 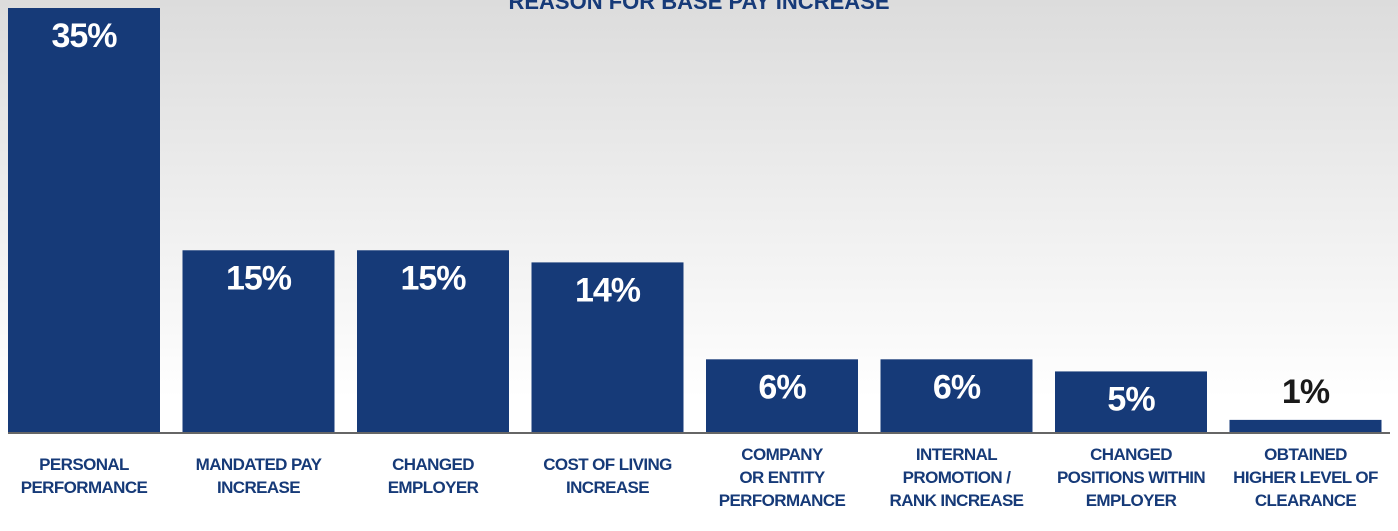 What do you see at coordinates (607, 476) in the screenshot?
I see `x-tick-label: COST OF LIVING INCREASE` at bounding box center [607, 476].